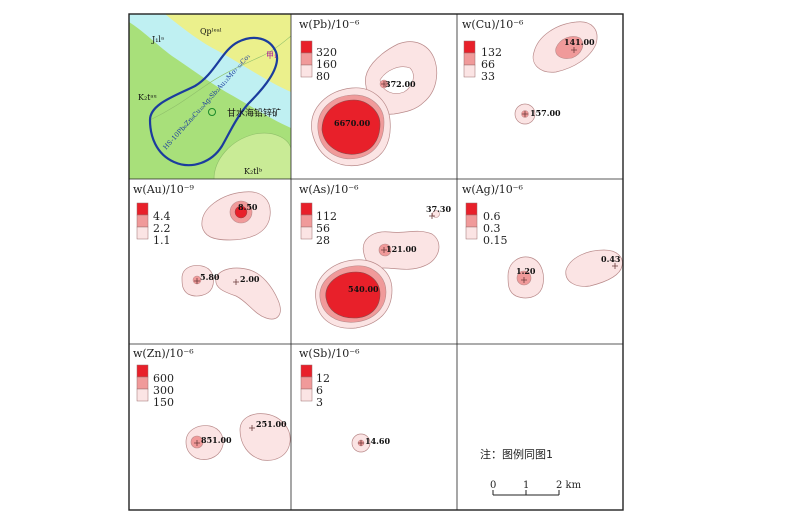  I want to click on panel-title: w(Au)/10⁻⁹, so click(164, 189).